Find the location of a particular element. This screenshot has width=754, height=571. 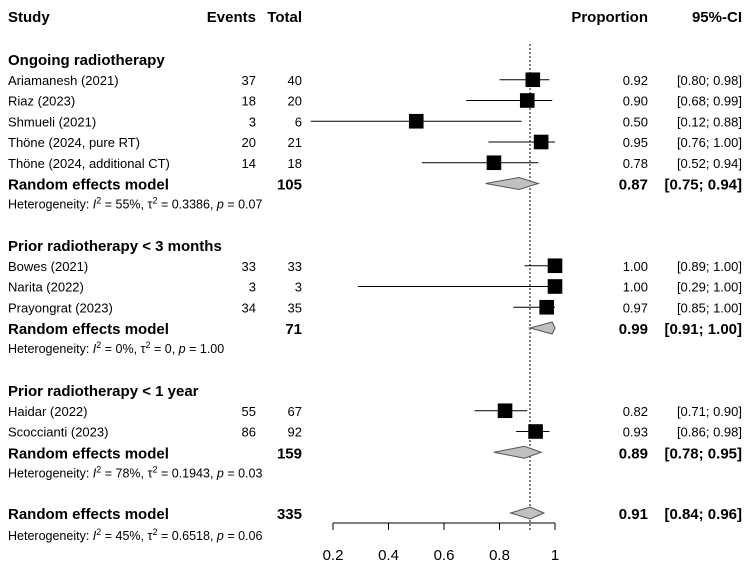

study-proportion: 1.00 is located at coordinates (635, 266).